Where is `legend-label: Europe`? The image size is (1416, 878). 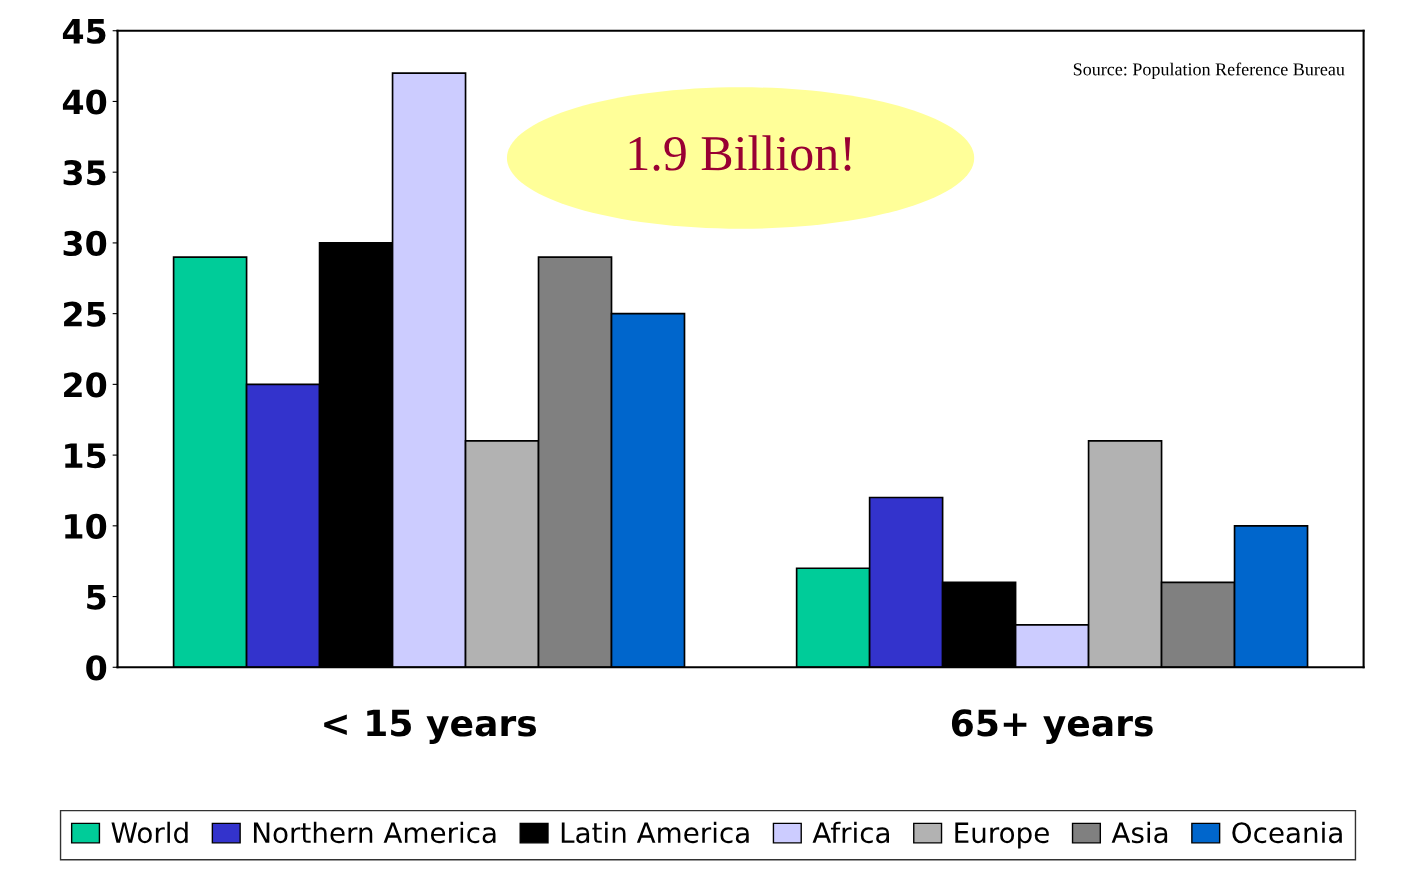
legend-label: Europe is located at coordinates (1002, 835).